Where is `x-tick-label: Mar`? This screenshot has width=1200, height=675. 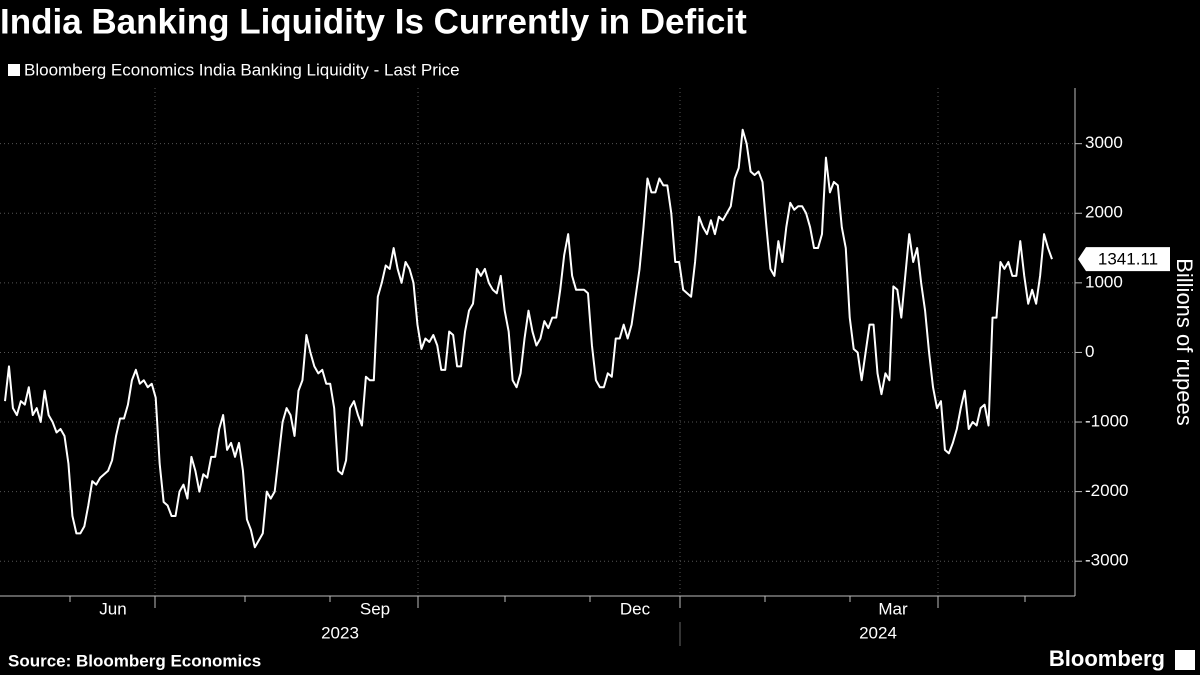 x-tick-label: Mar is located at coordinates (893, 608).